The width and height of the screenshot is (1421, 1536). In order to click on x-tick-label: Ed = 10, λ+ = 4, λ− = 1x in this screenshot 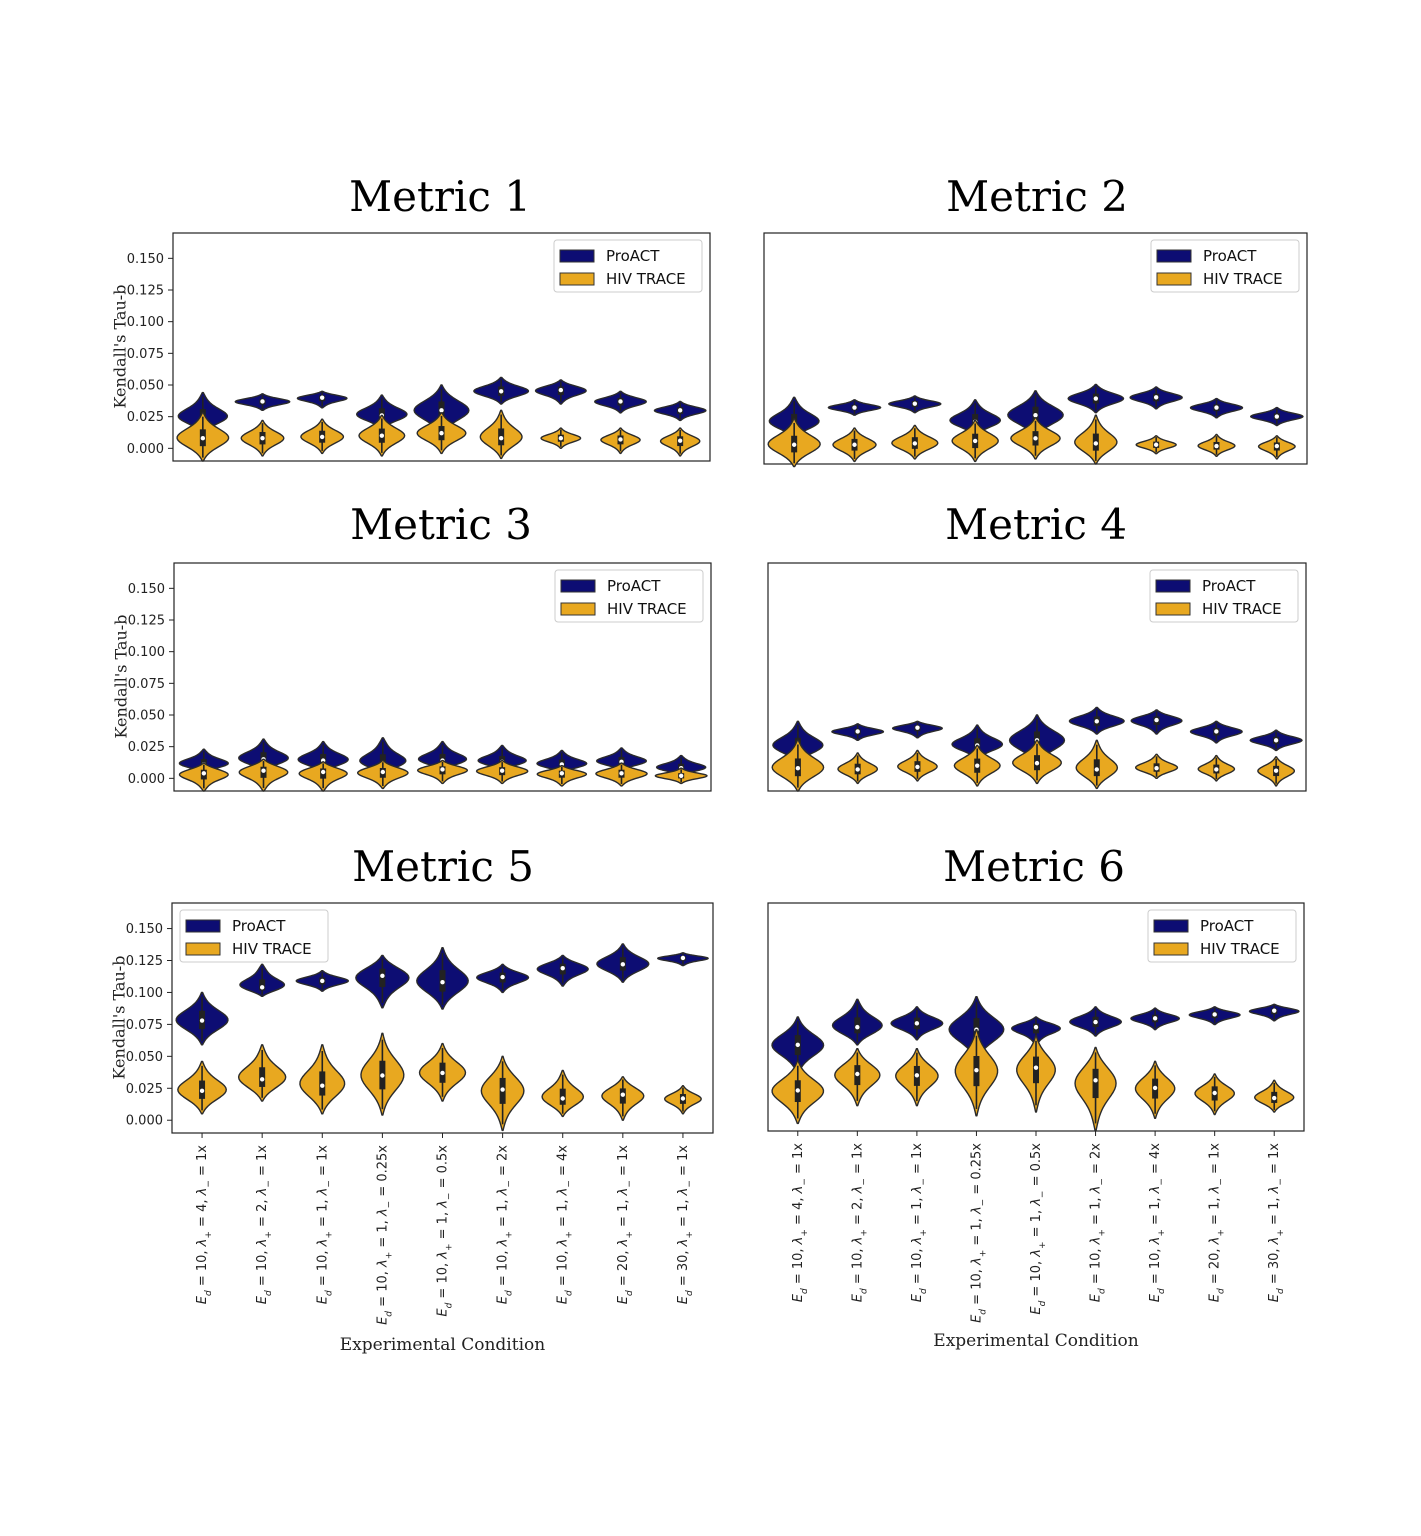, I will do `click(204, 1225)`.